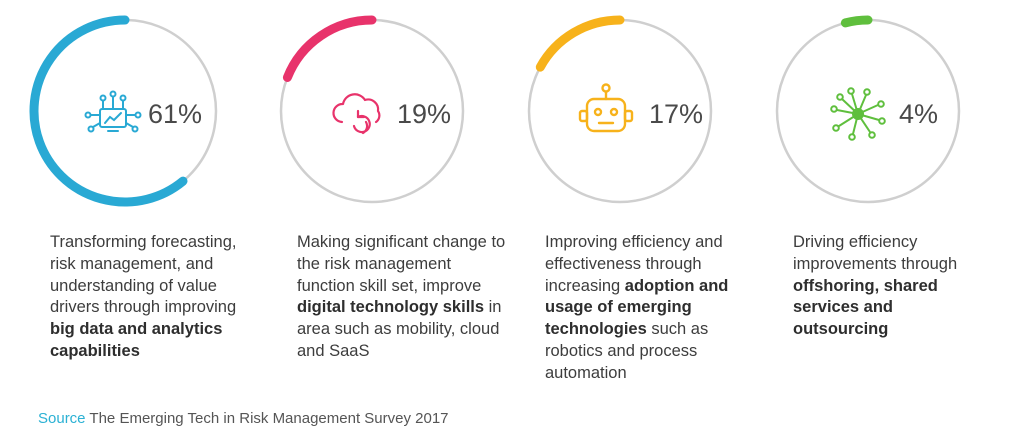 The image size is (1024, 446). I want to click on analytics-network-icon, so click(113, 111).